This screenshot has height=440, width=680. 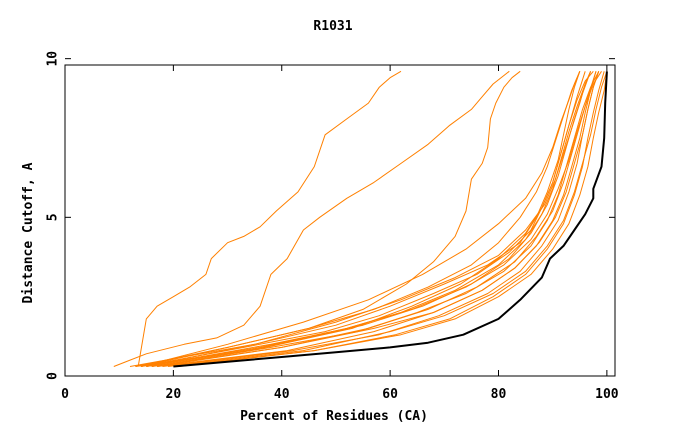 I want to click on x-tick-label: 60, so click(x=390, y=394).